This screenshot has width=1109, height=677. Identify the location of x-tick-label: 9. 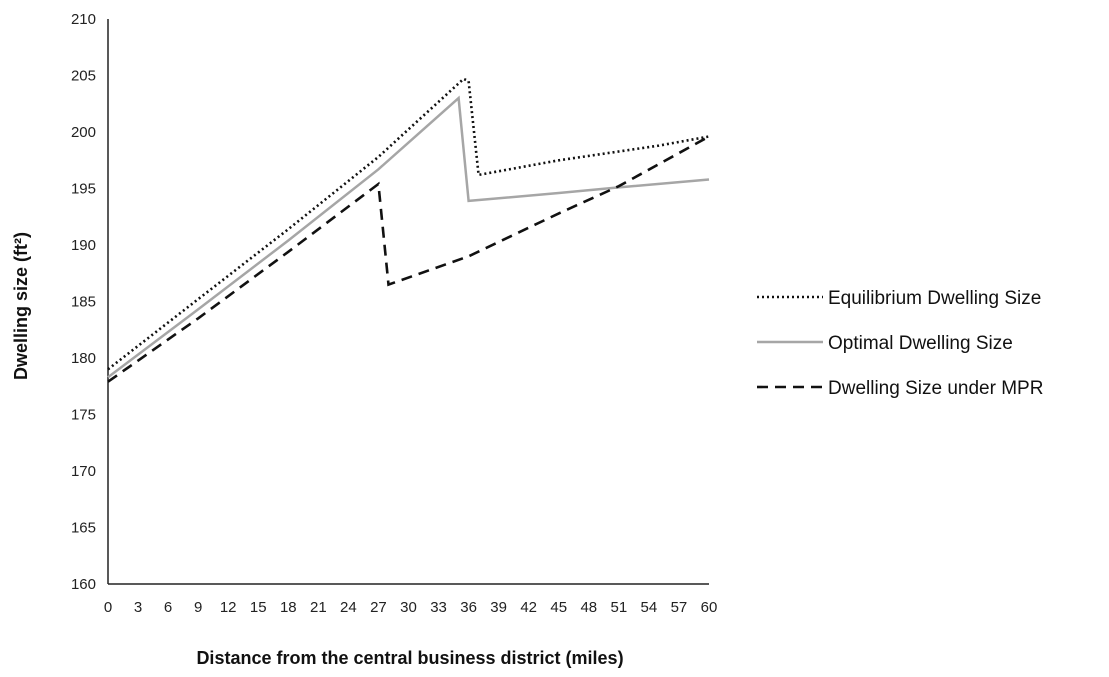
(198, 607).